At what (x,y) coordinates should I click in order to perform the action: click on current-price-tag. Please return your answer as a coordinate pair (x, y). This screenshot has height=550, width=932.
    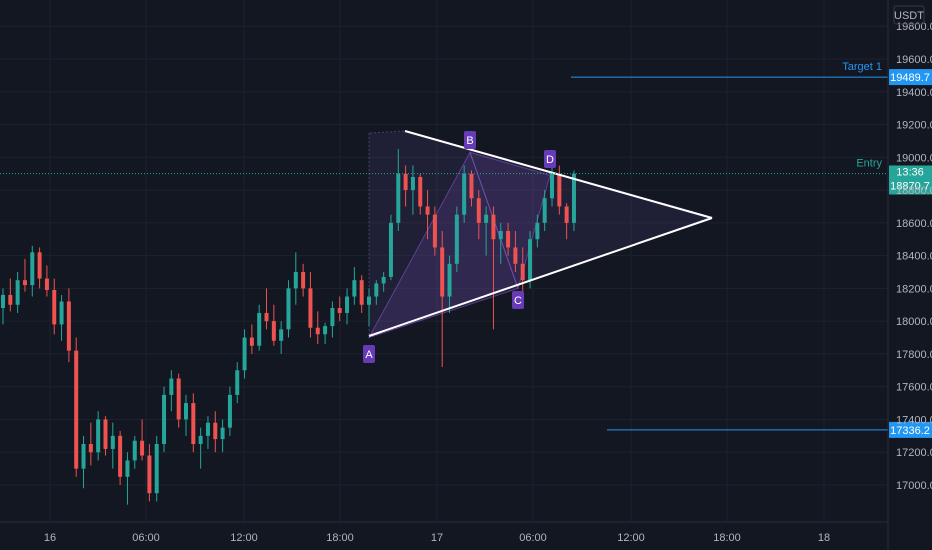
    Looking at the image, I should click on (910, 180).